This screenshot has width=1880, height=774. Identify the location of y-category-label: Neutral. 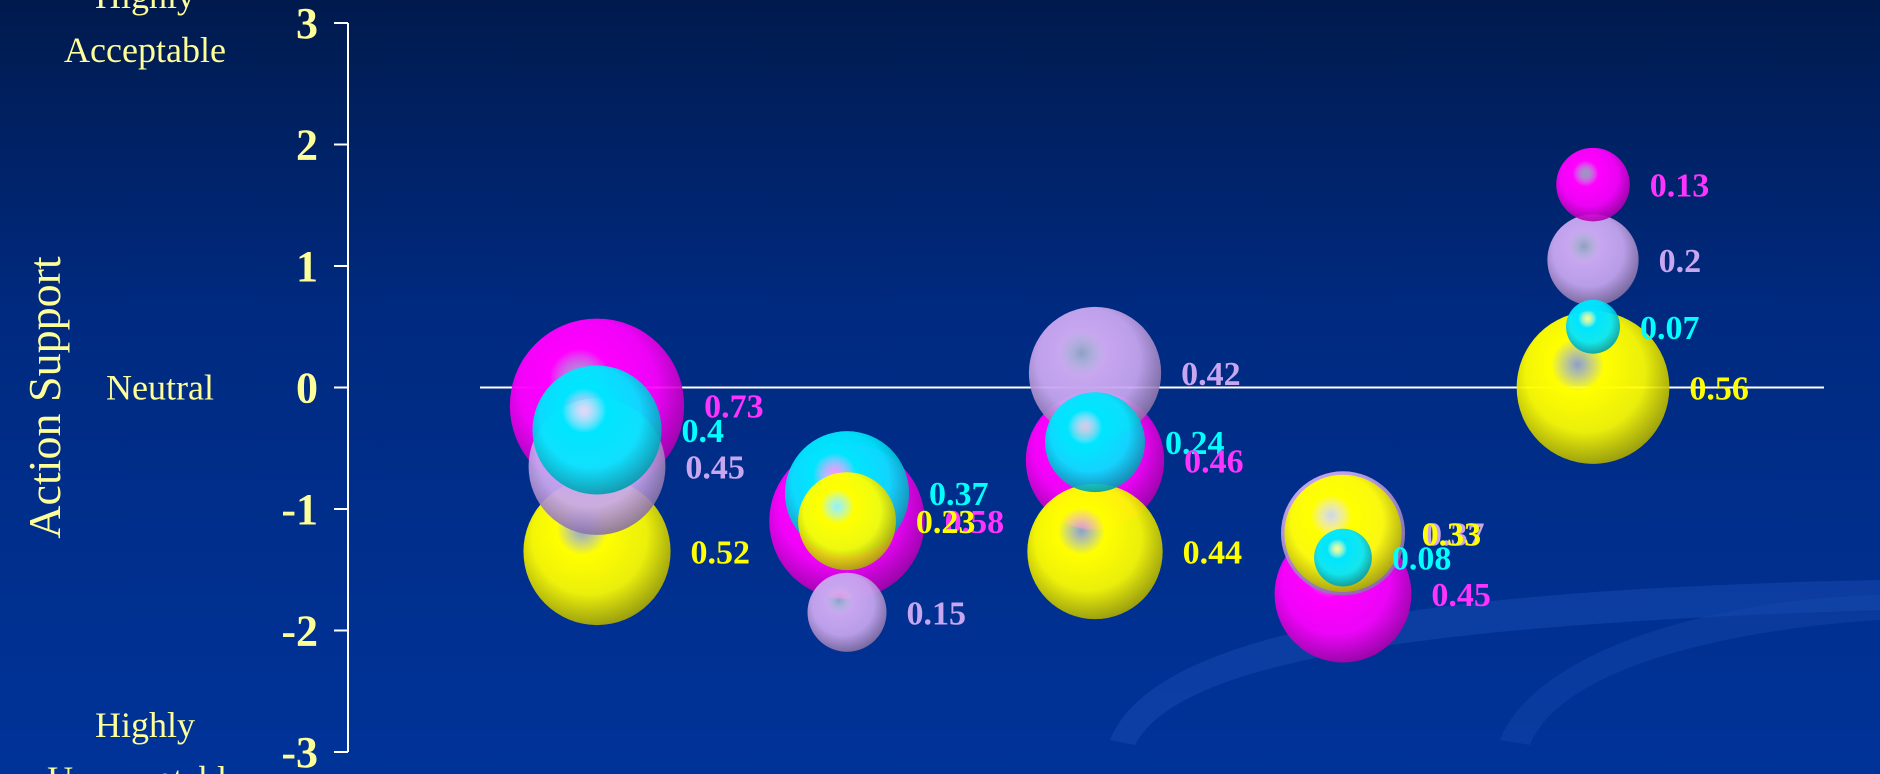
(160, 388).